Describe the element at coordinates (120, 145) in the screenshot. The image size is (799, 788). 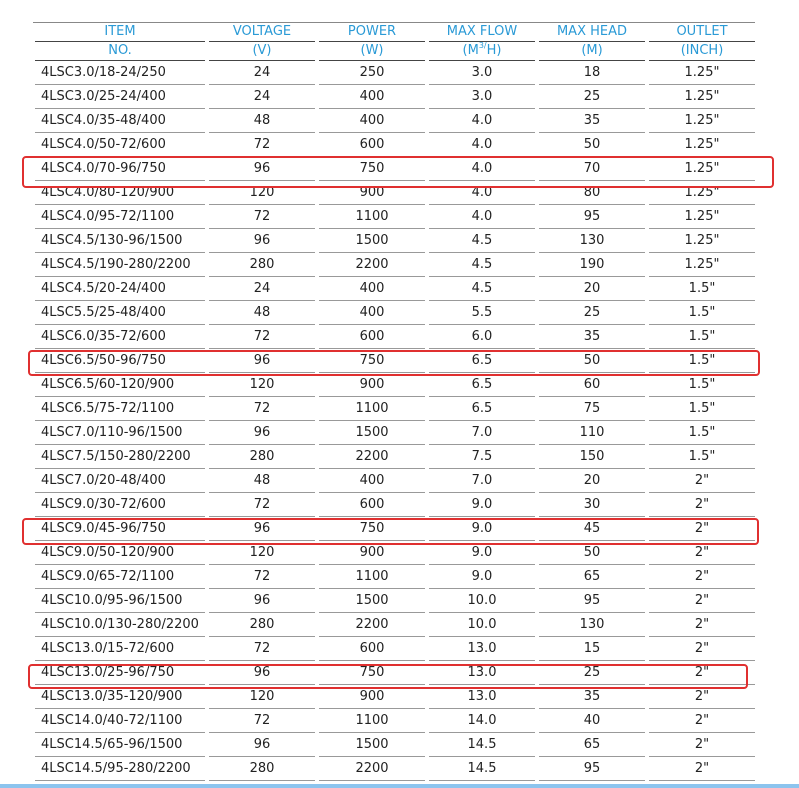
I see `cell-item-no: 4LSC4.0/50-72/600` at that location.